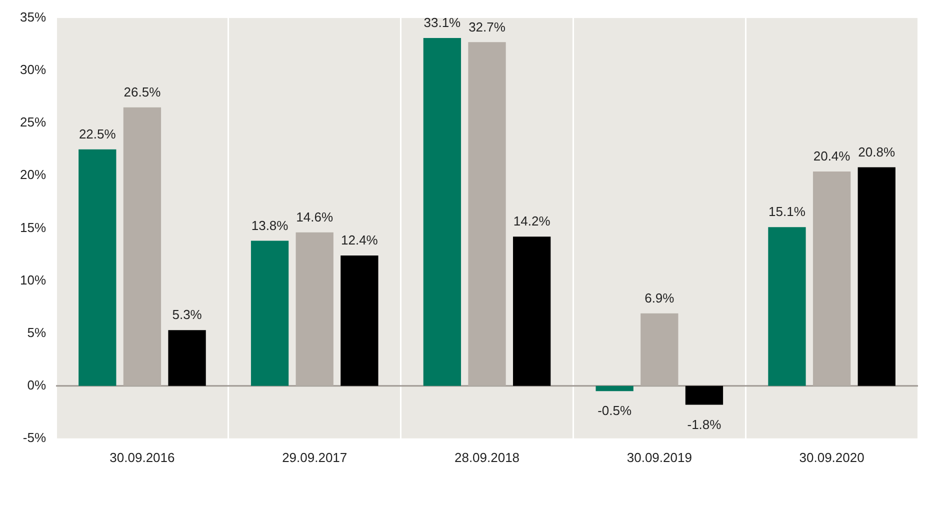 Image resolution: width=934 pixels, height=528 pixels. I want to click on data-label: -0.5%, so click(615, 410).